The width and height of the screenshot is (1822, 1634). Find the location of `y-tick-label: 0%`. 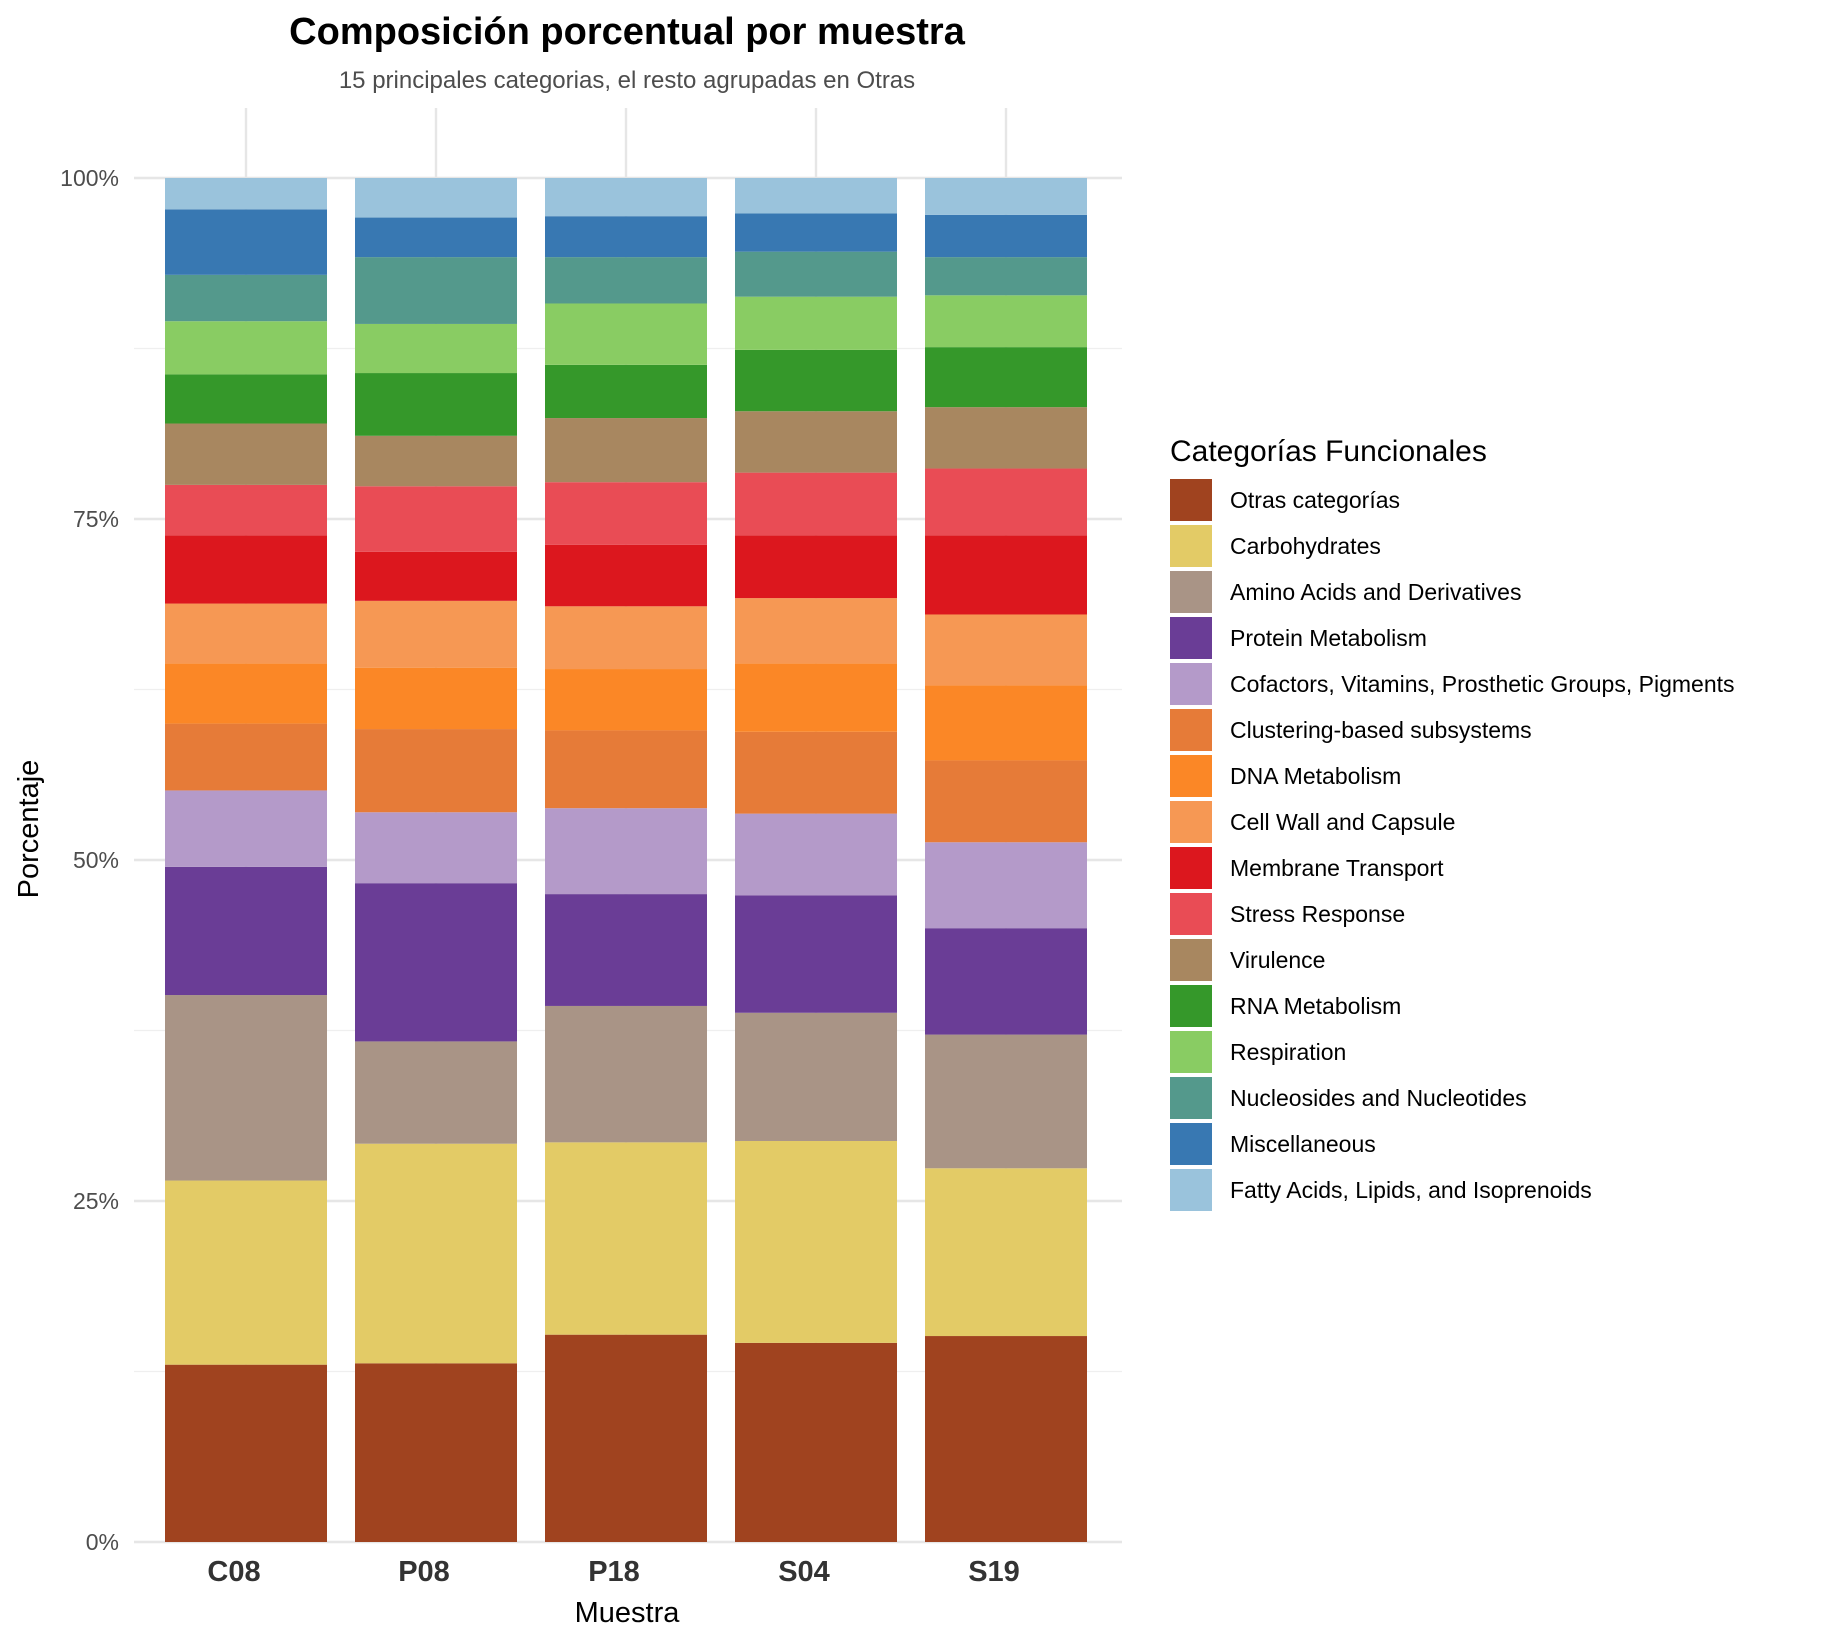

y-tick-label: 0% is located at coordinates (102, 1542).